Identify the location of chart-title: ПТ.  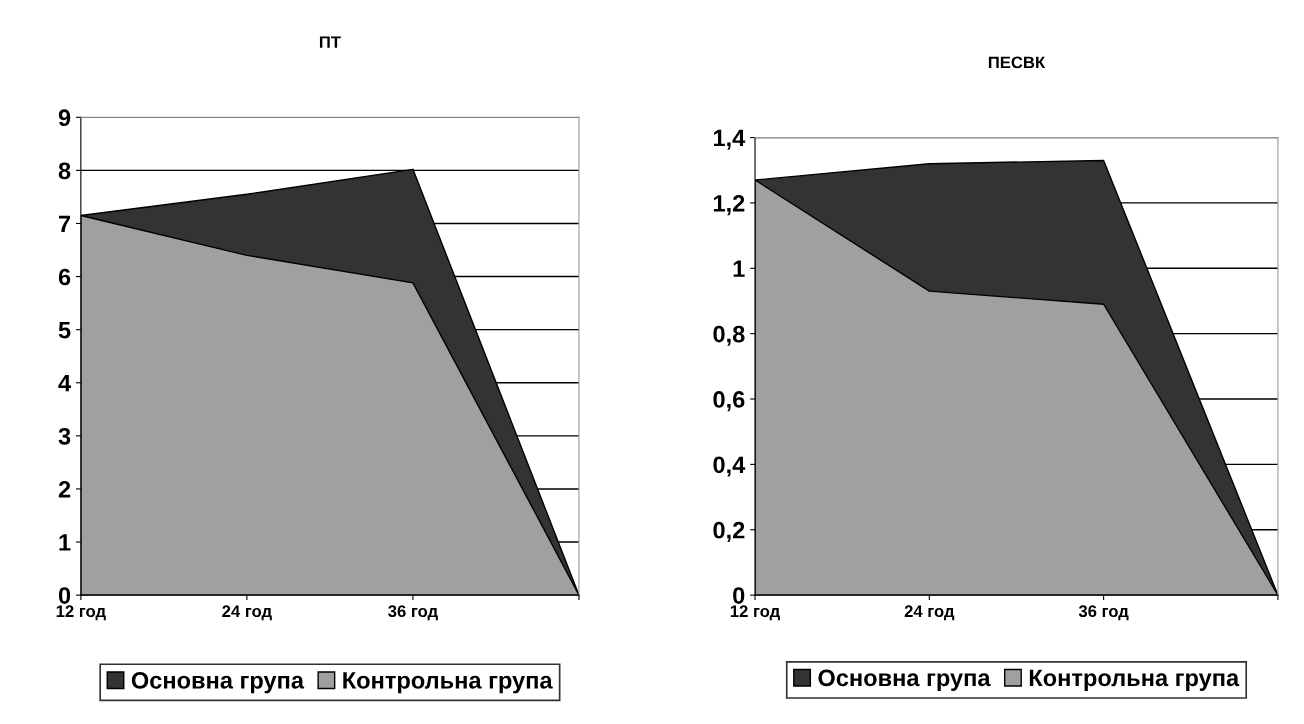
(330, 42).